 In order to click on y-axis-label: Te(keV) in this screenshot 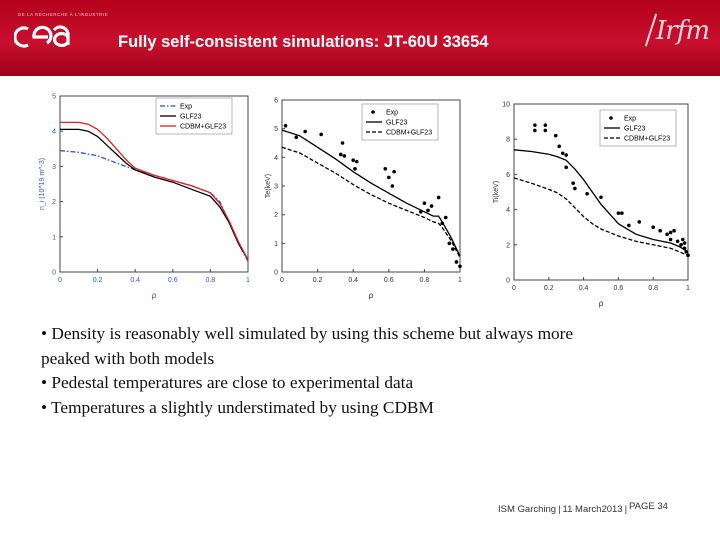, I will do `click(268, 186)`.